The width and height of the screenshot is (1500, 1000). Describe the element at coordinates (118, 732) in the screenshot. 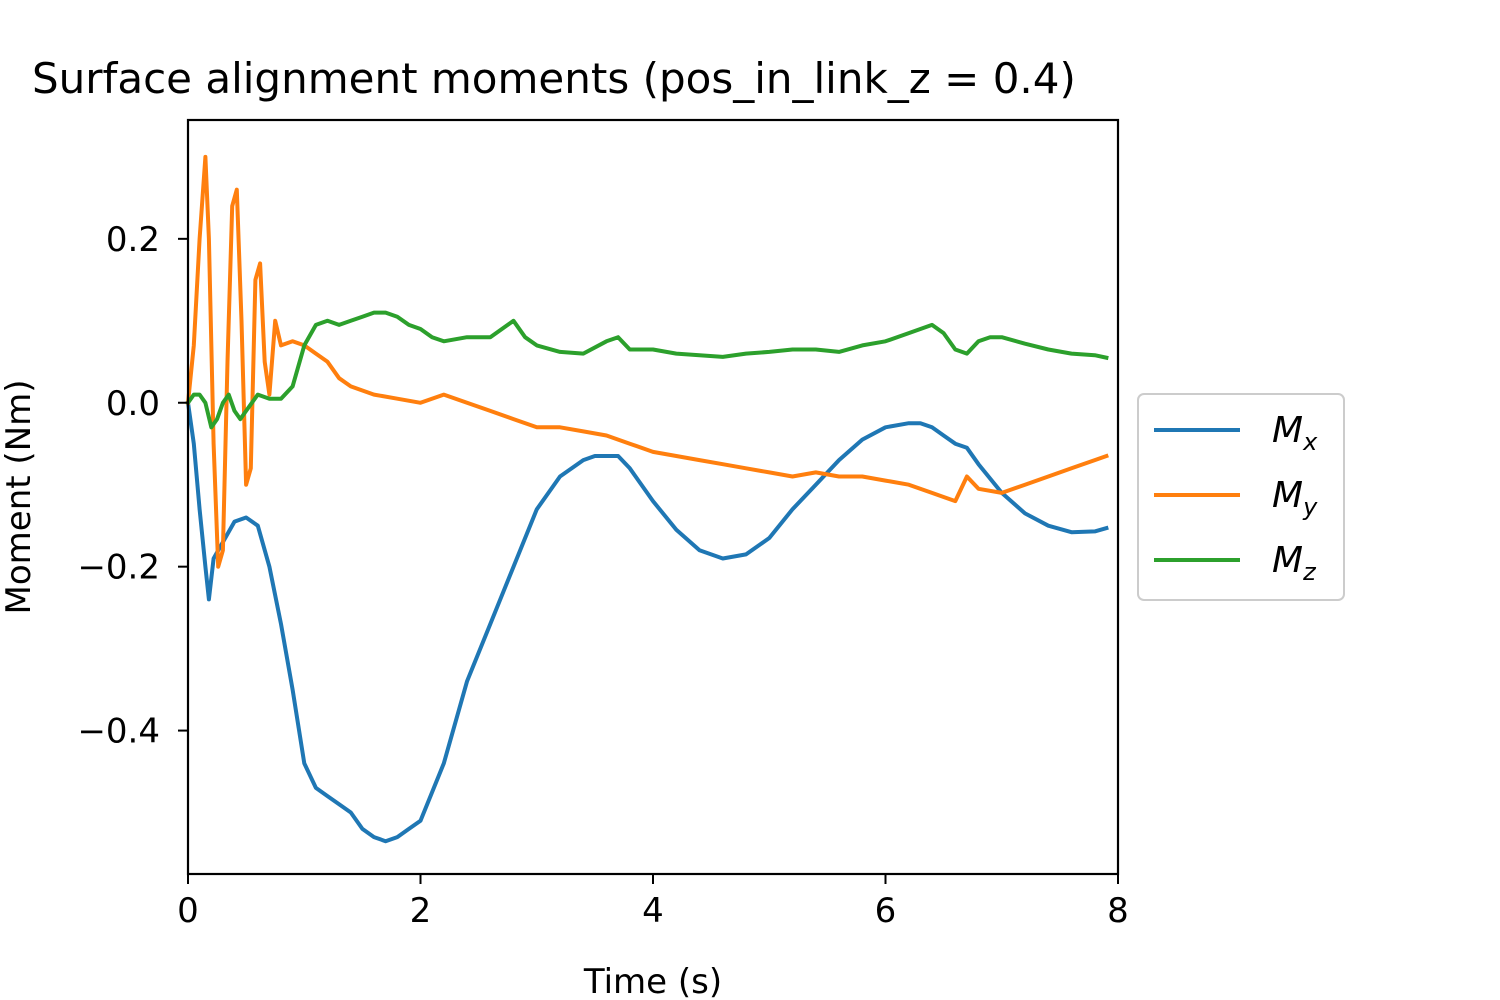

I see `y-tick-label: −0.4` at that location.